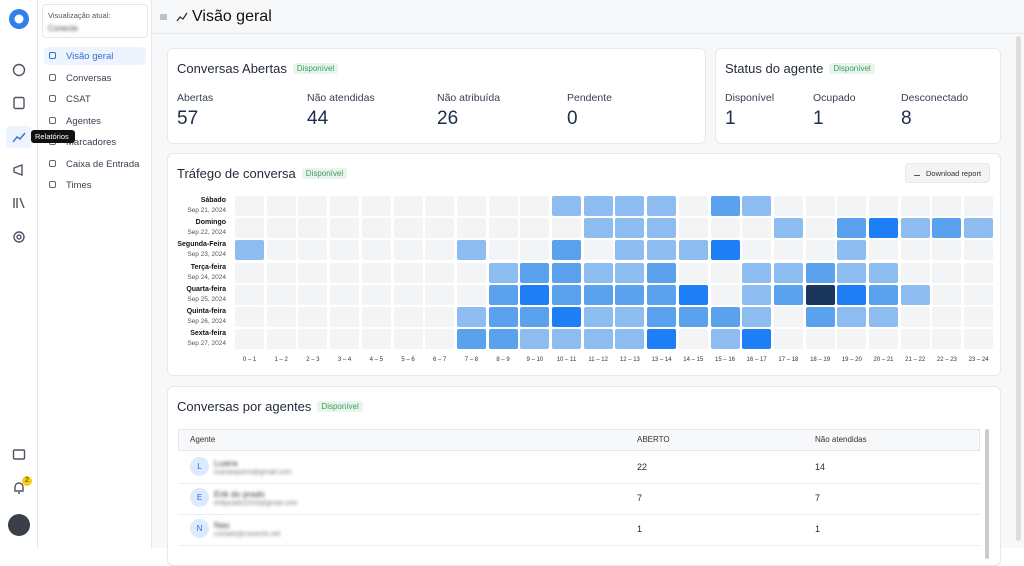 This screenshot has width=1024, height=566. Describe the element at coordinates (19, 170) in the screenshot. I see `campaigns-icon` at that location.